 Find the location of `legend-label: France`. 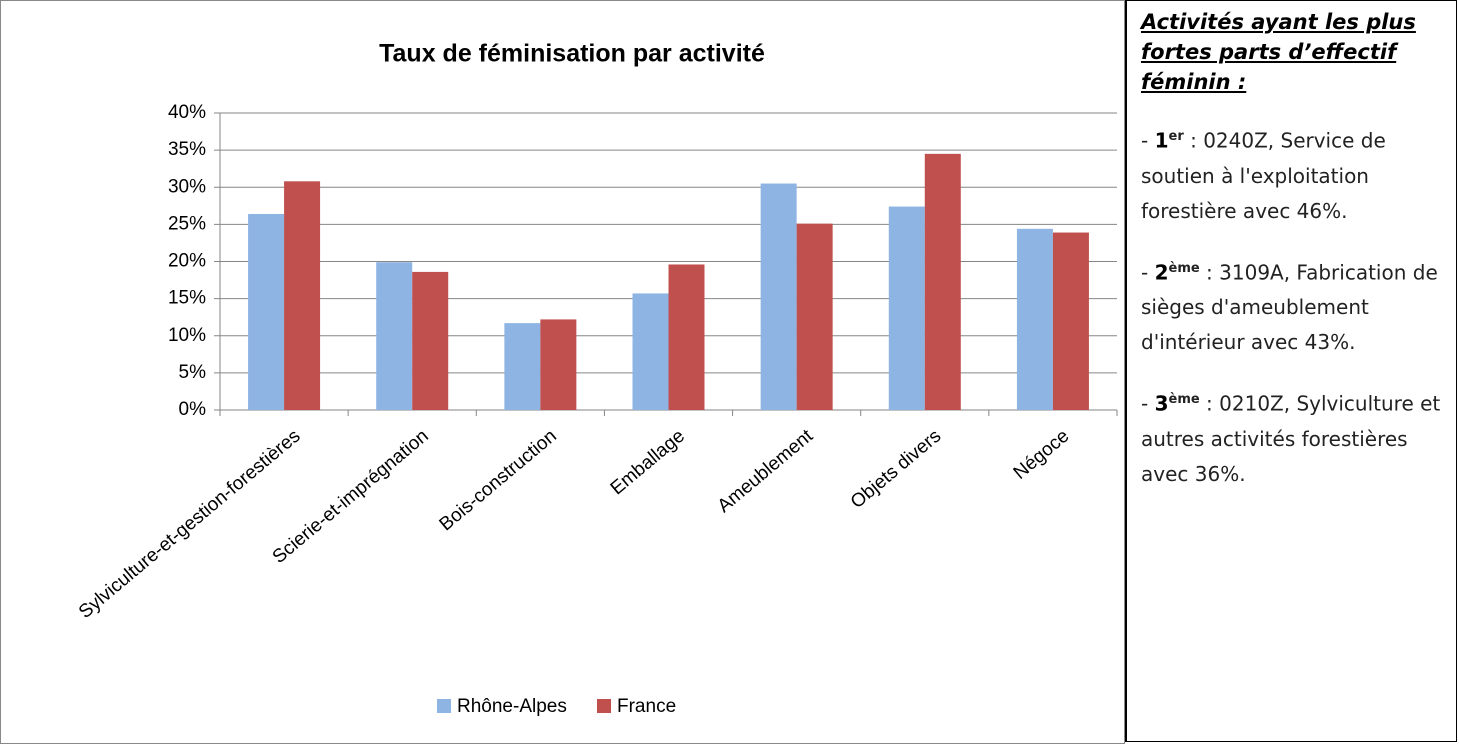

legend-label: France is located at coordinates (646, 706).